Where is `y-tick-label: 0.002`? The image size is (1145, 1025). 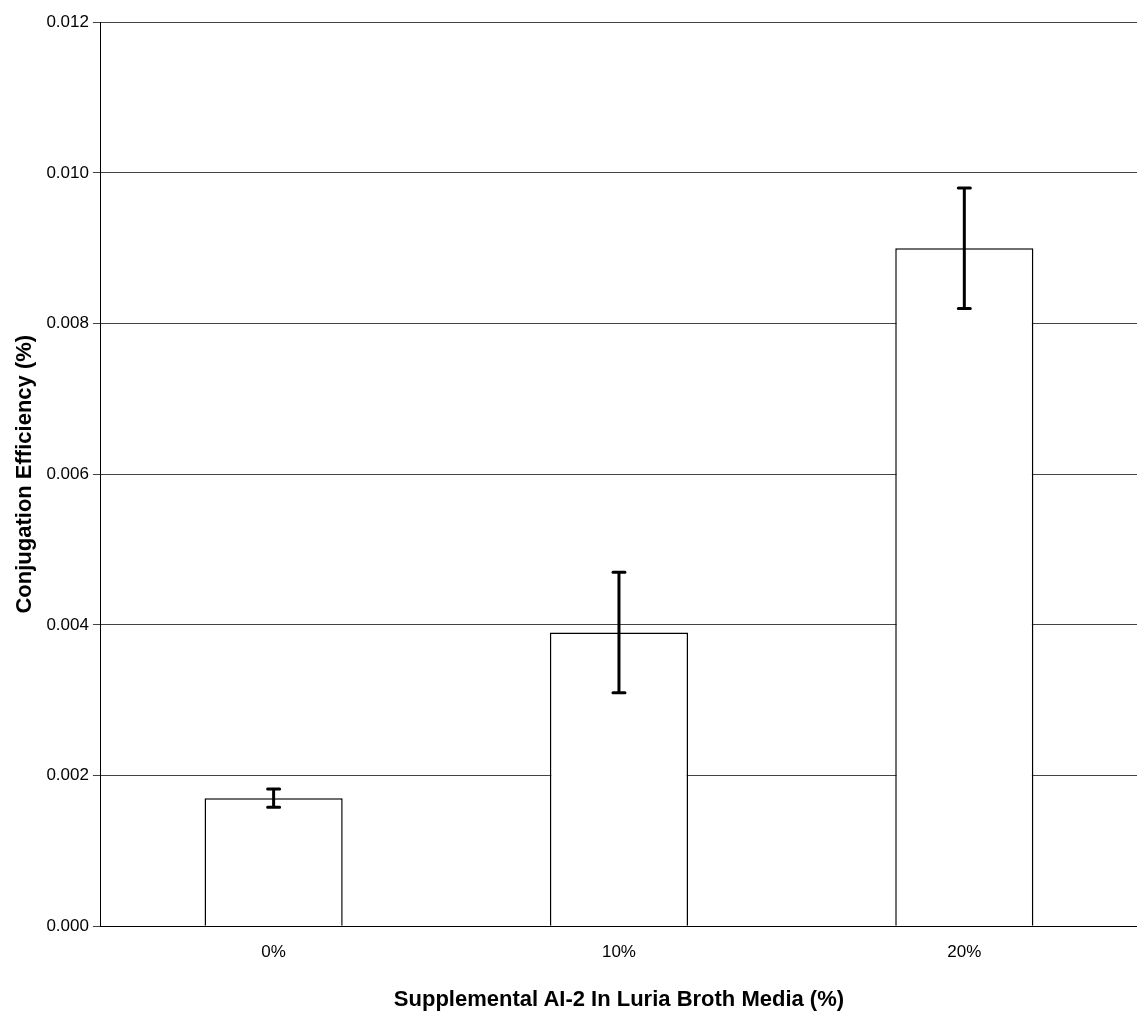
y-tick-label: 0.002 is located at coordinates (67, 775).